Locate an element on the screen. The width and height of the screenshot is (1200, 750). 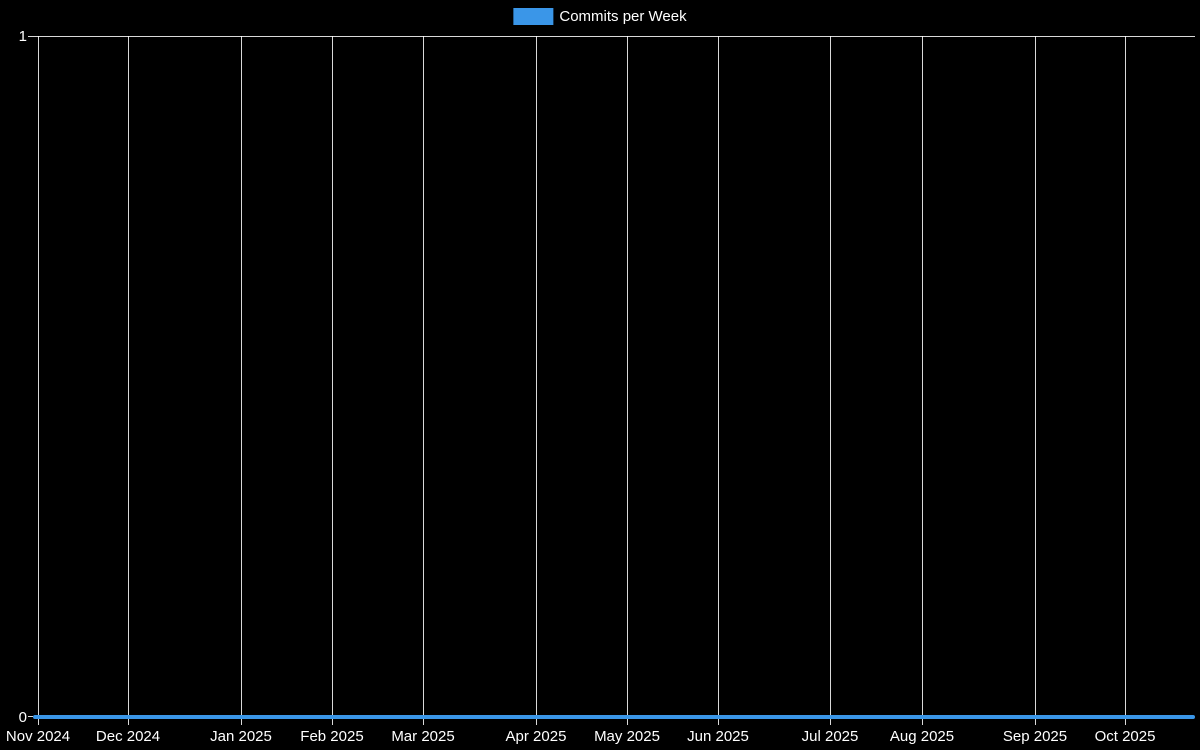
x-axis-tick-label: Jun 2025 is located at coordinates (718, 736).